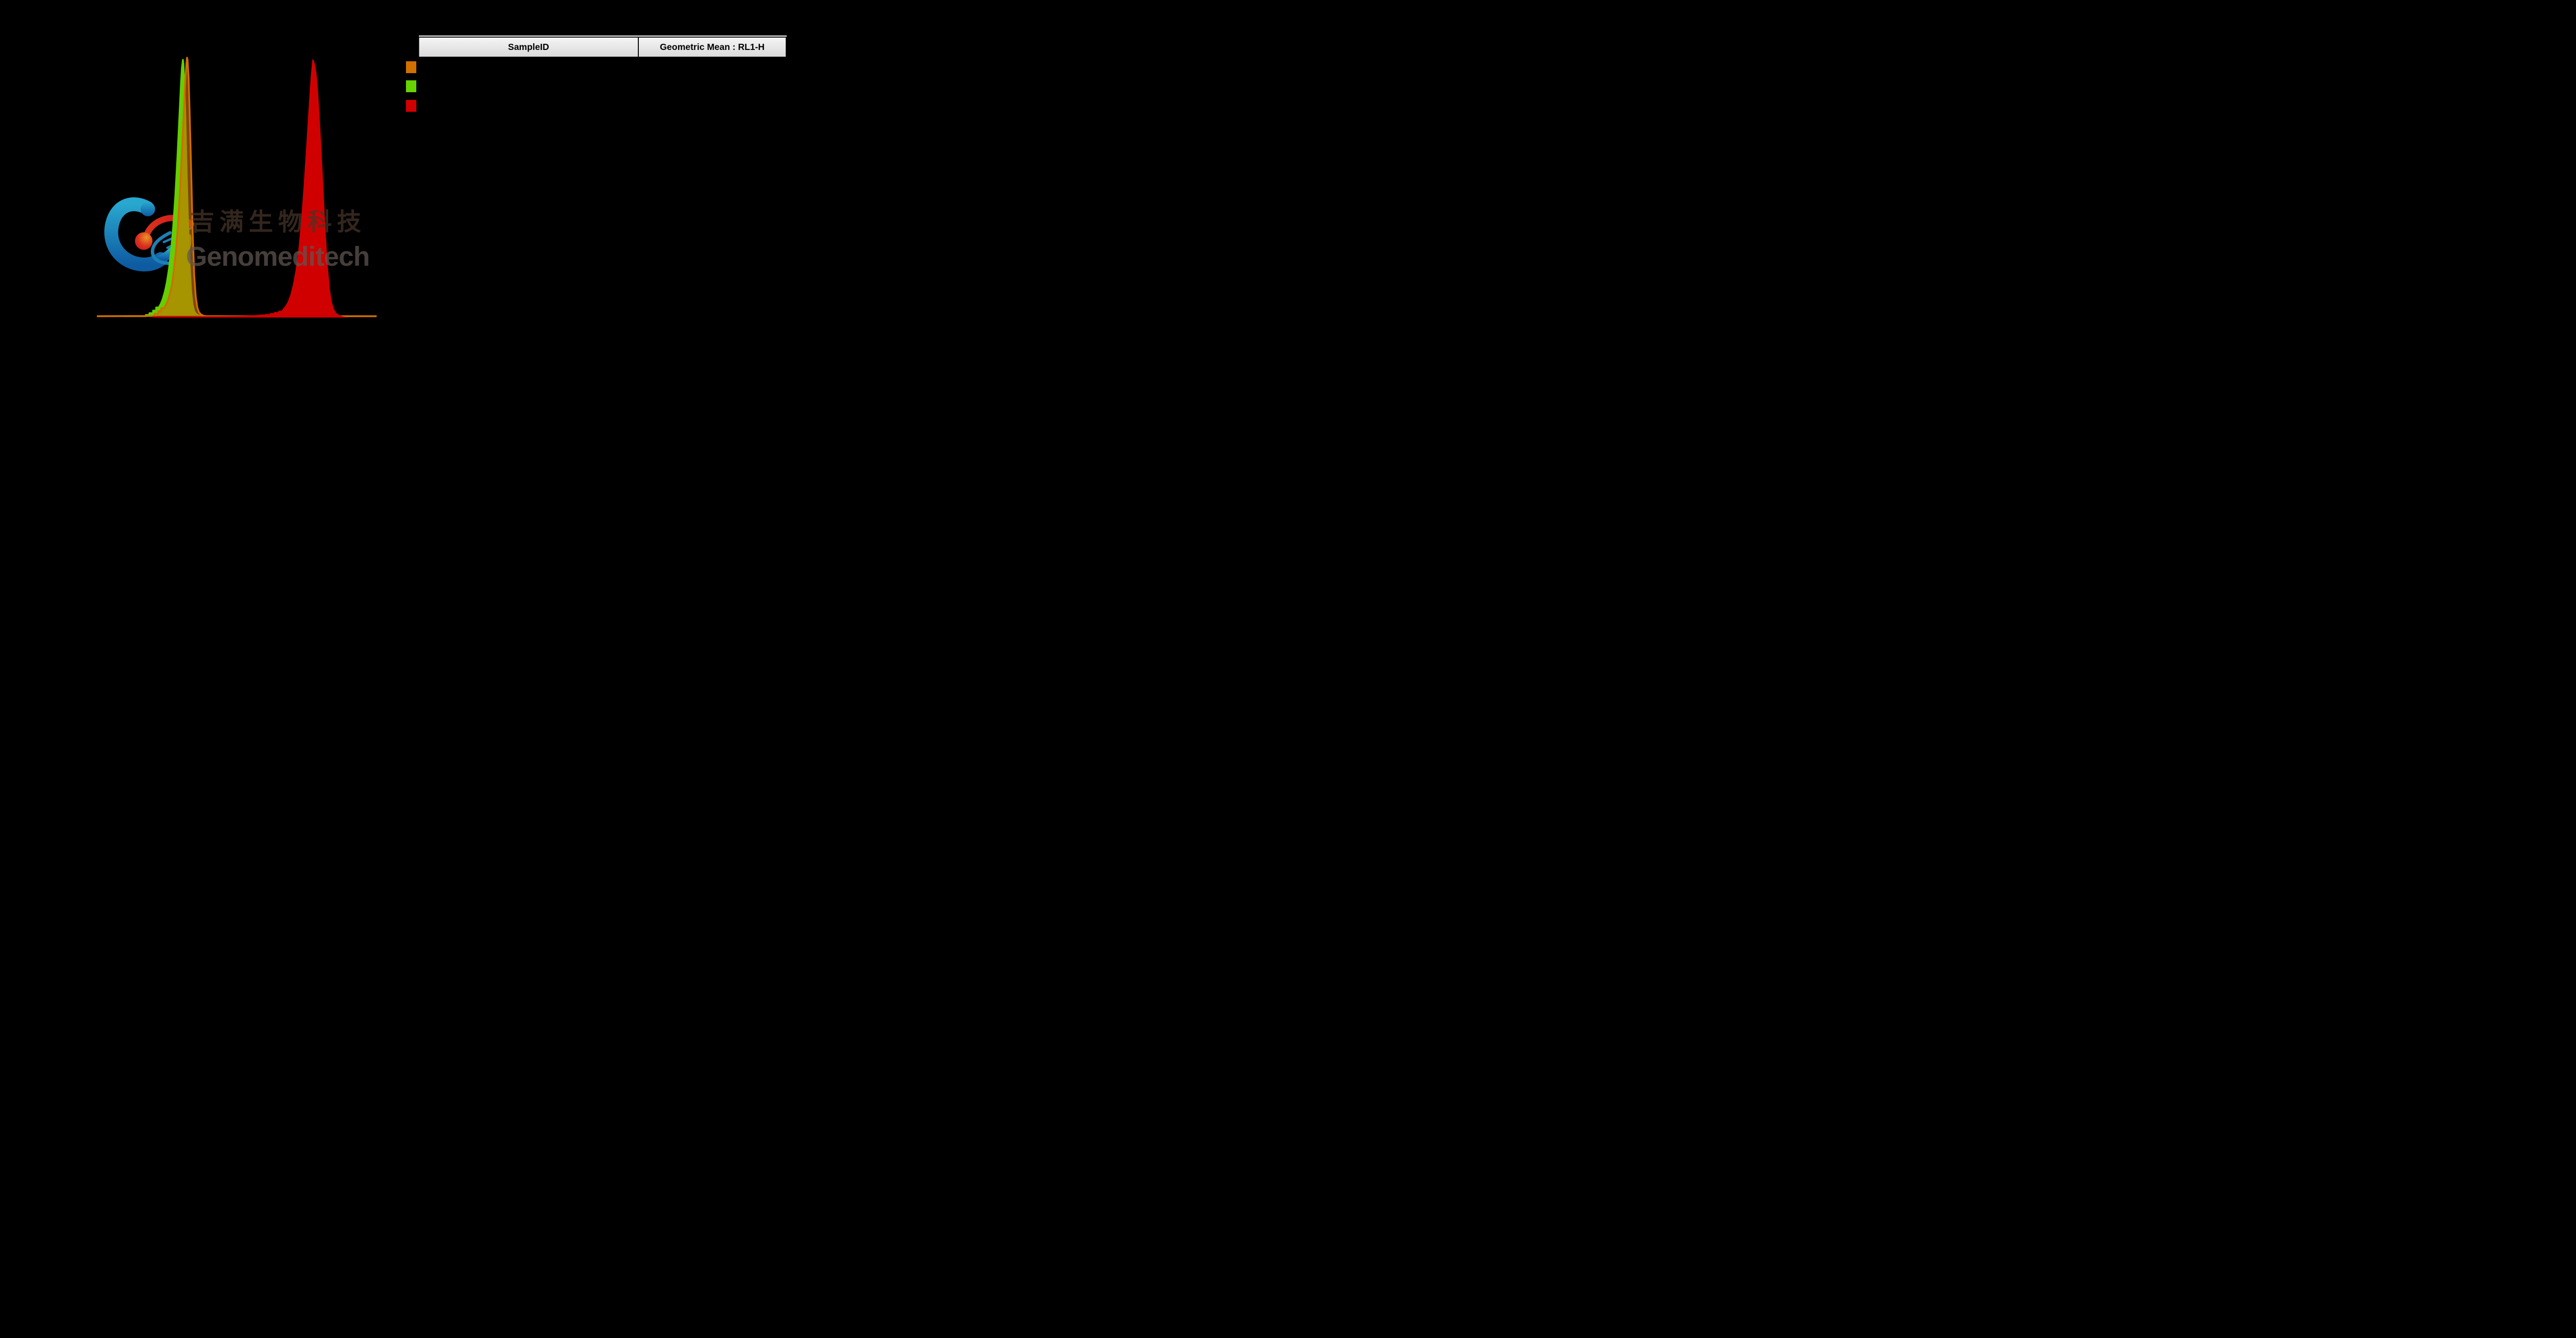 This screenshot has height=1338, width=2576. Describe the element at coordinates (143, 241) in the screenshot. I see `logo-red-drop` at that location.